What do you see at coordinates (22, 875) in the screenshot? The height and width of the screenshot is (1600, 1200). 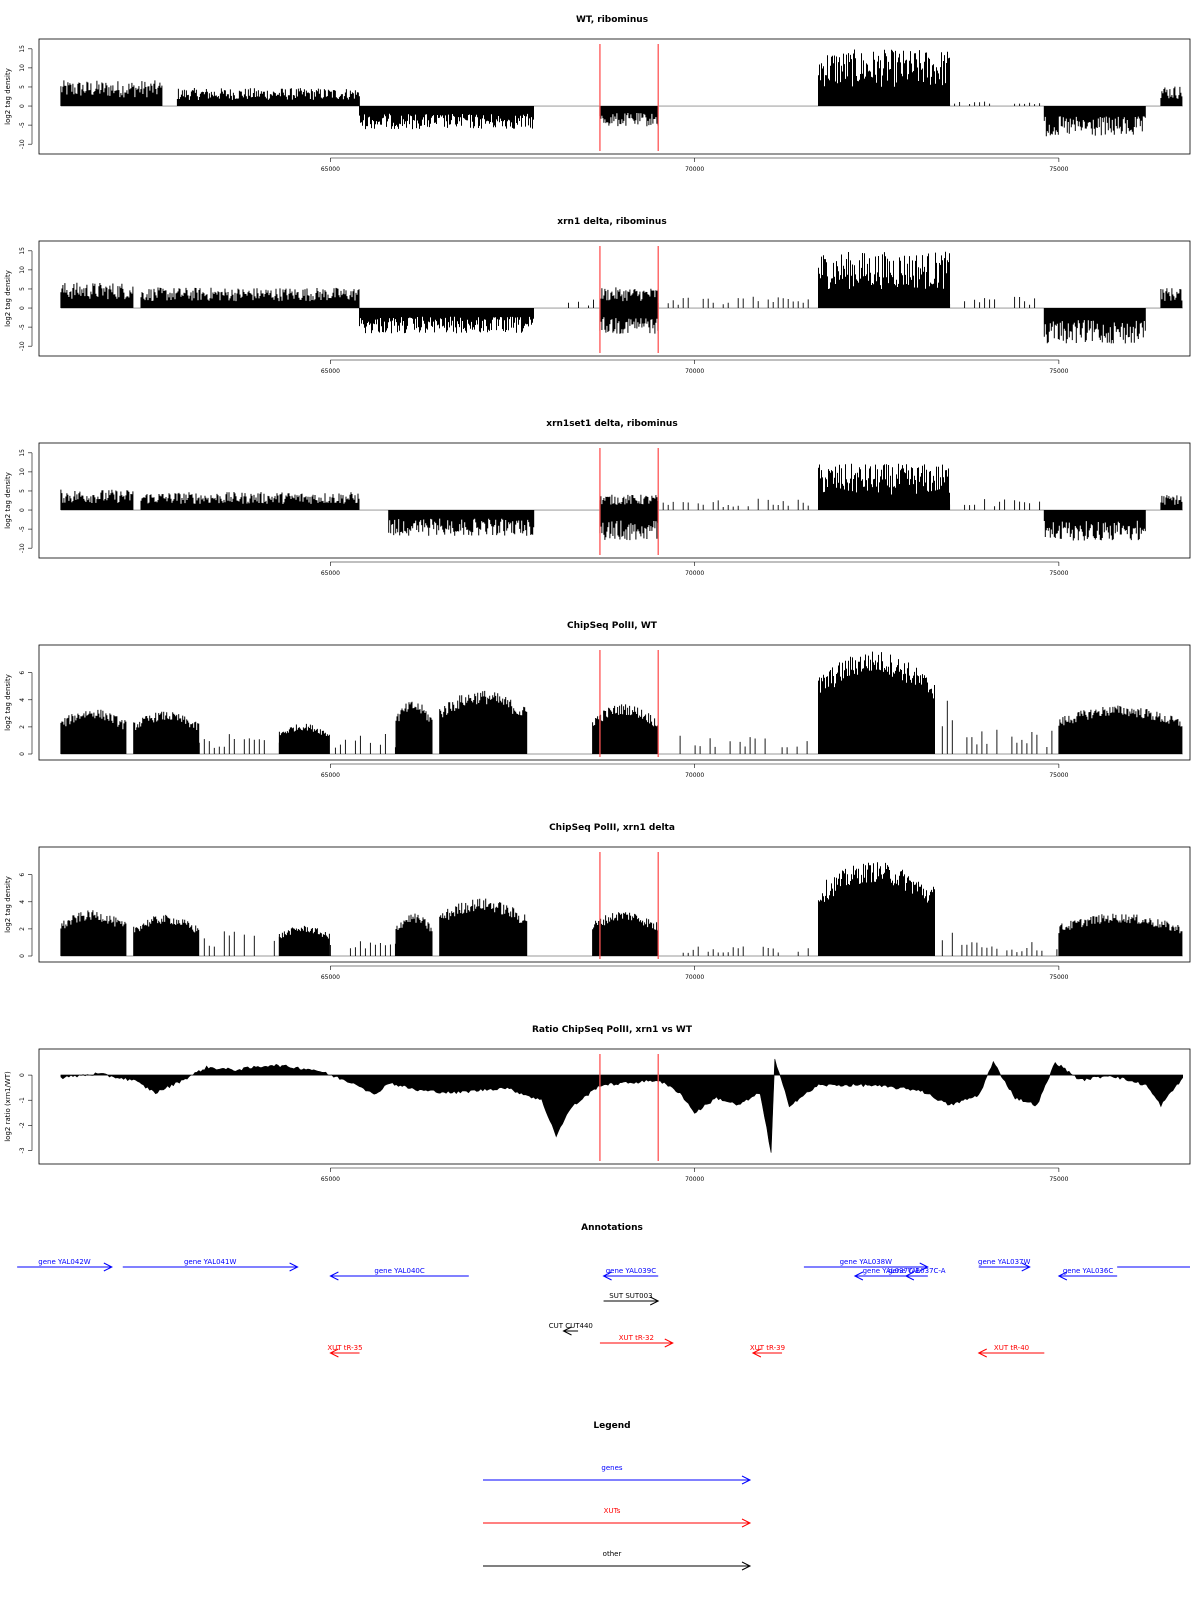 I see `y-tick-label: 6` at bounding box center [22, 875].